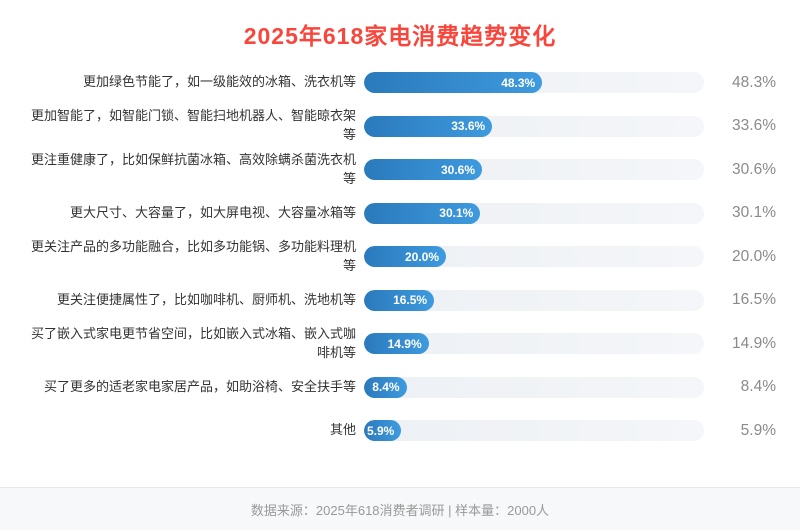 This screenshot has height=530, width=800. I want to click on chart-row: 买了嵌入式家电更节省空间，比如嵌入式冰箱、嵌入式咖啡机等 14.9% 14.9%, so click(400, 344).